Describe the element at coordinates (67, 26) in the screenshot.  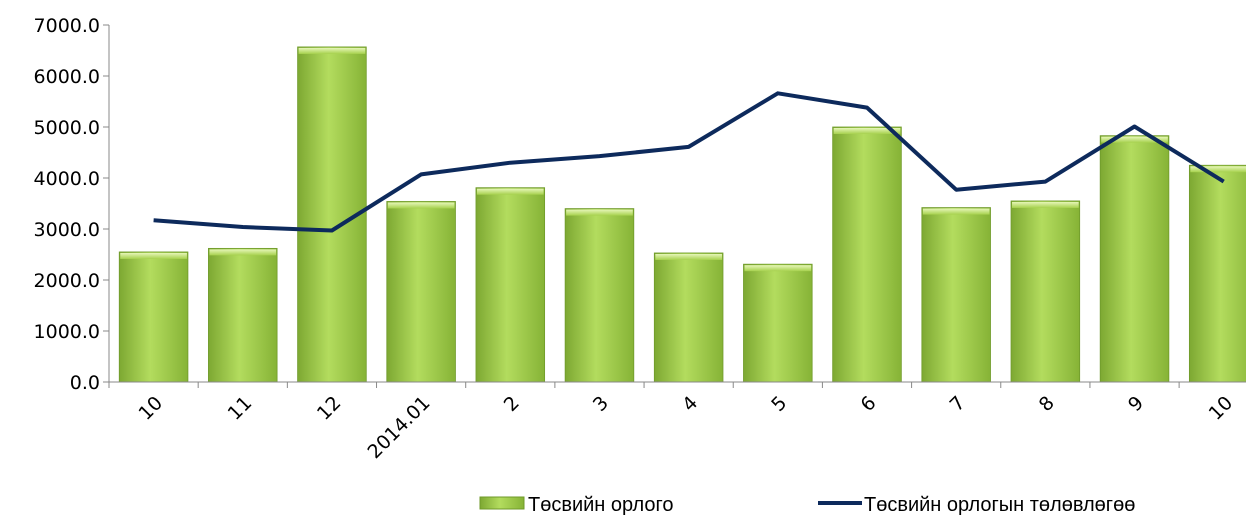
I see `y-tick-label: 7000.0` at that location.